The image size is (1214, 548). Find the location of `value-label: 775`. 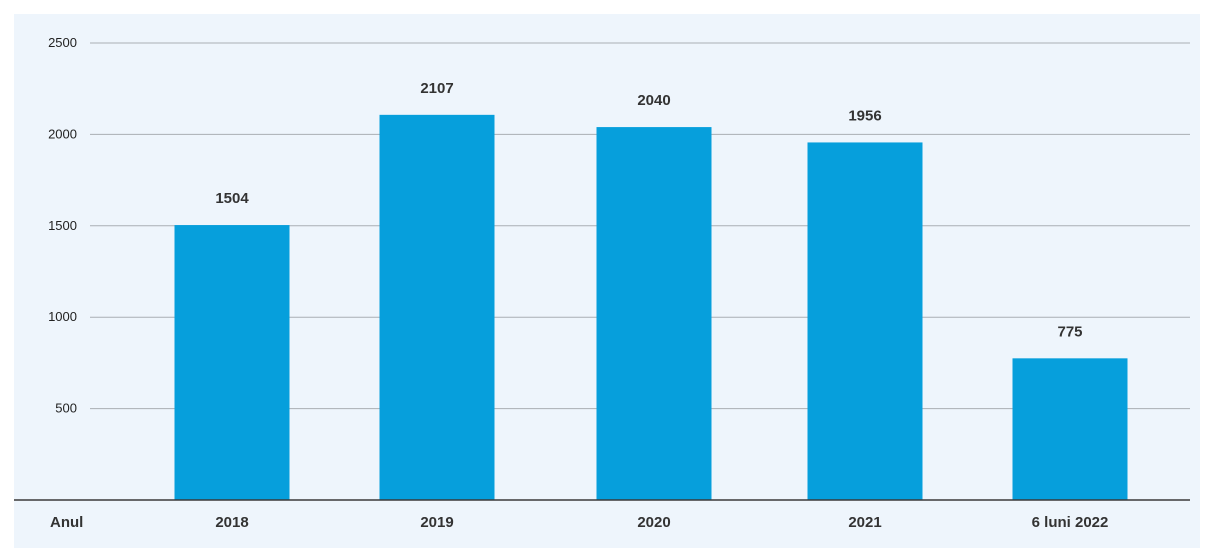

value-label: 775 is located at coordinates (1069, 331).